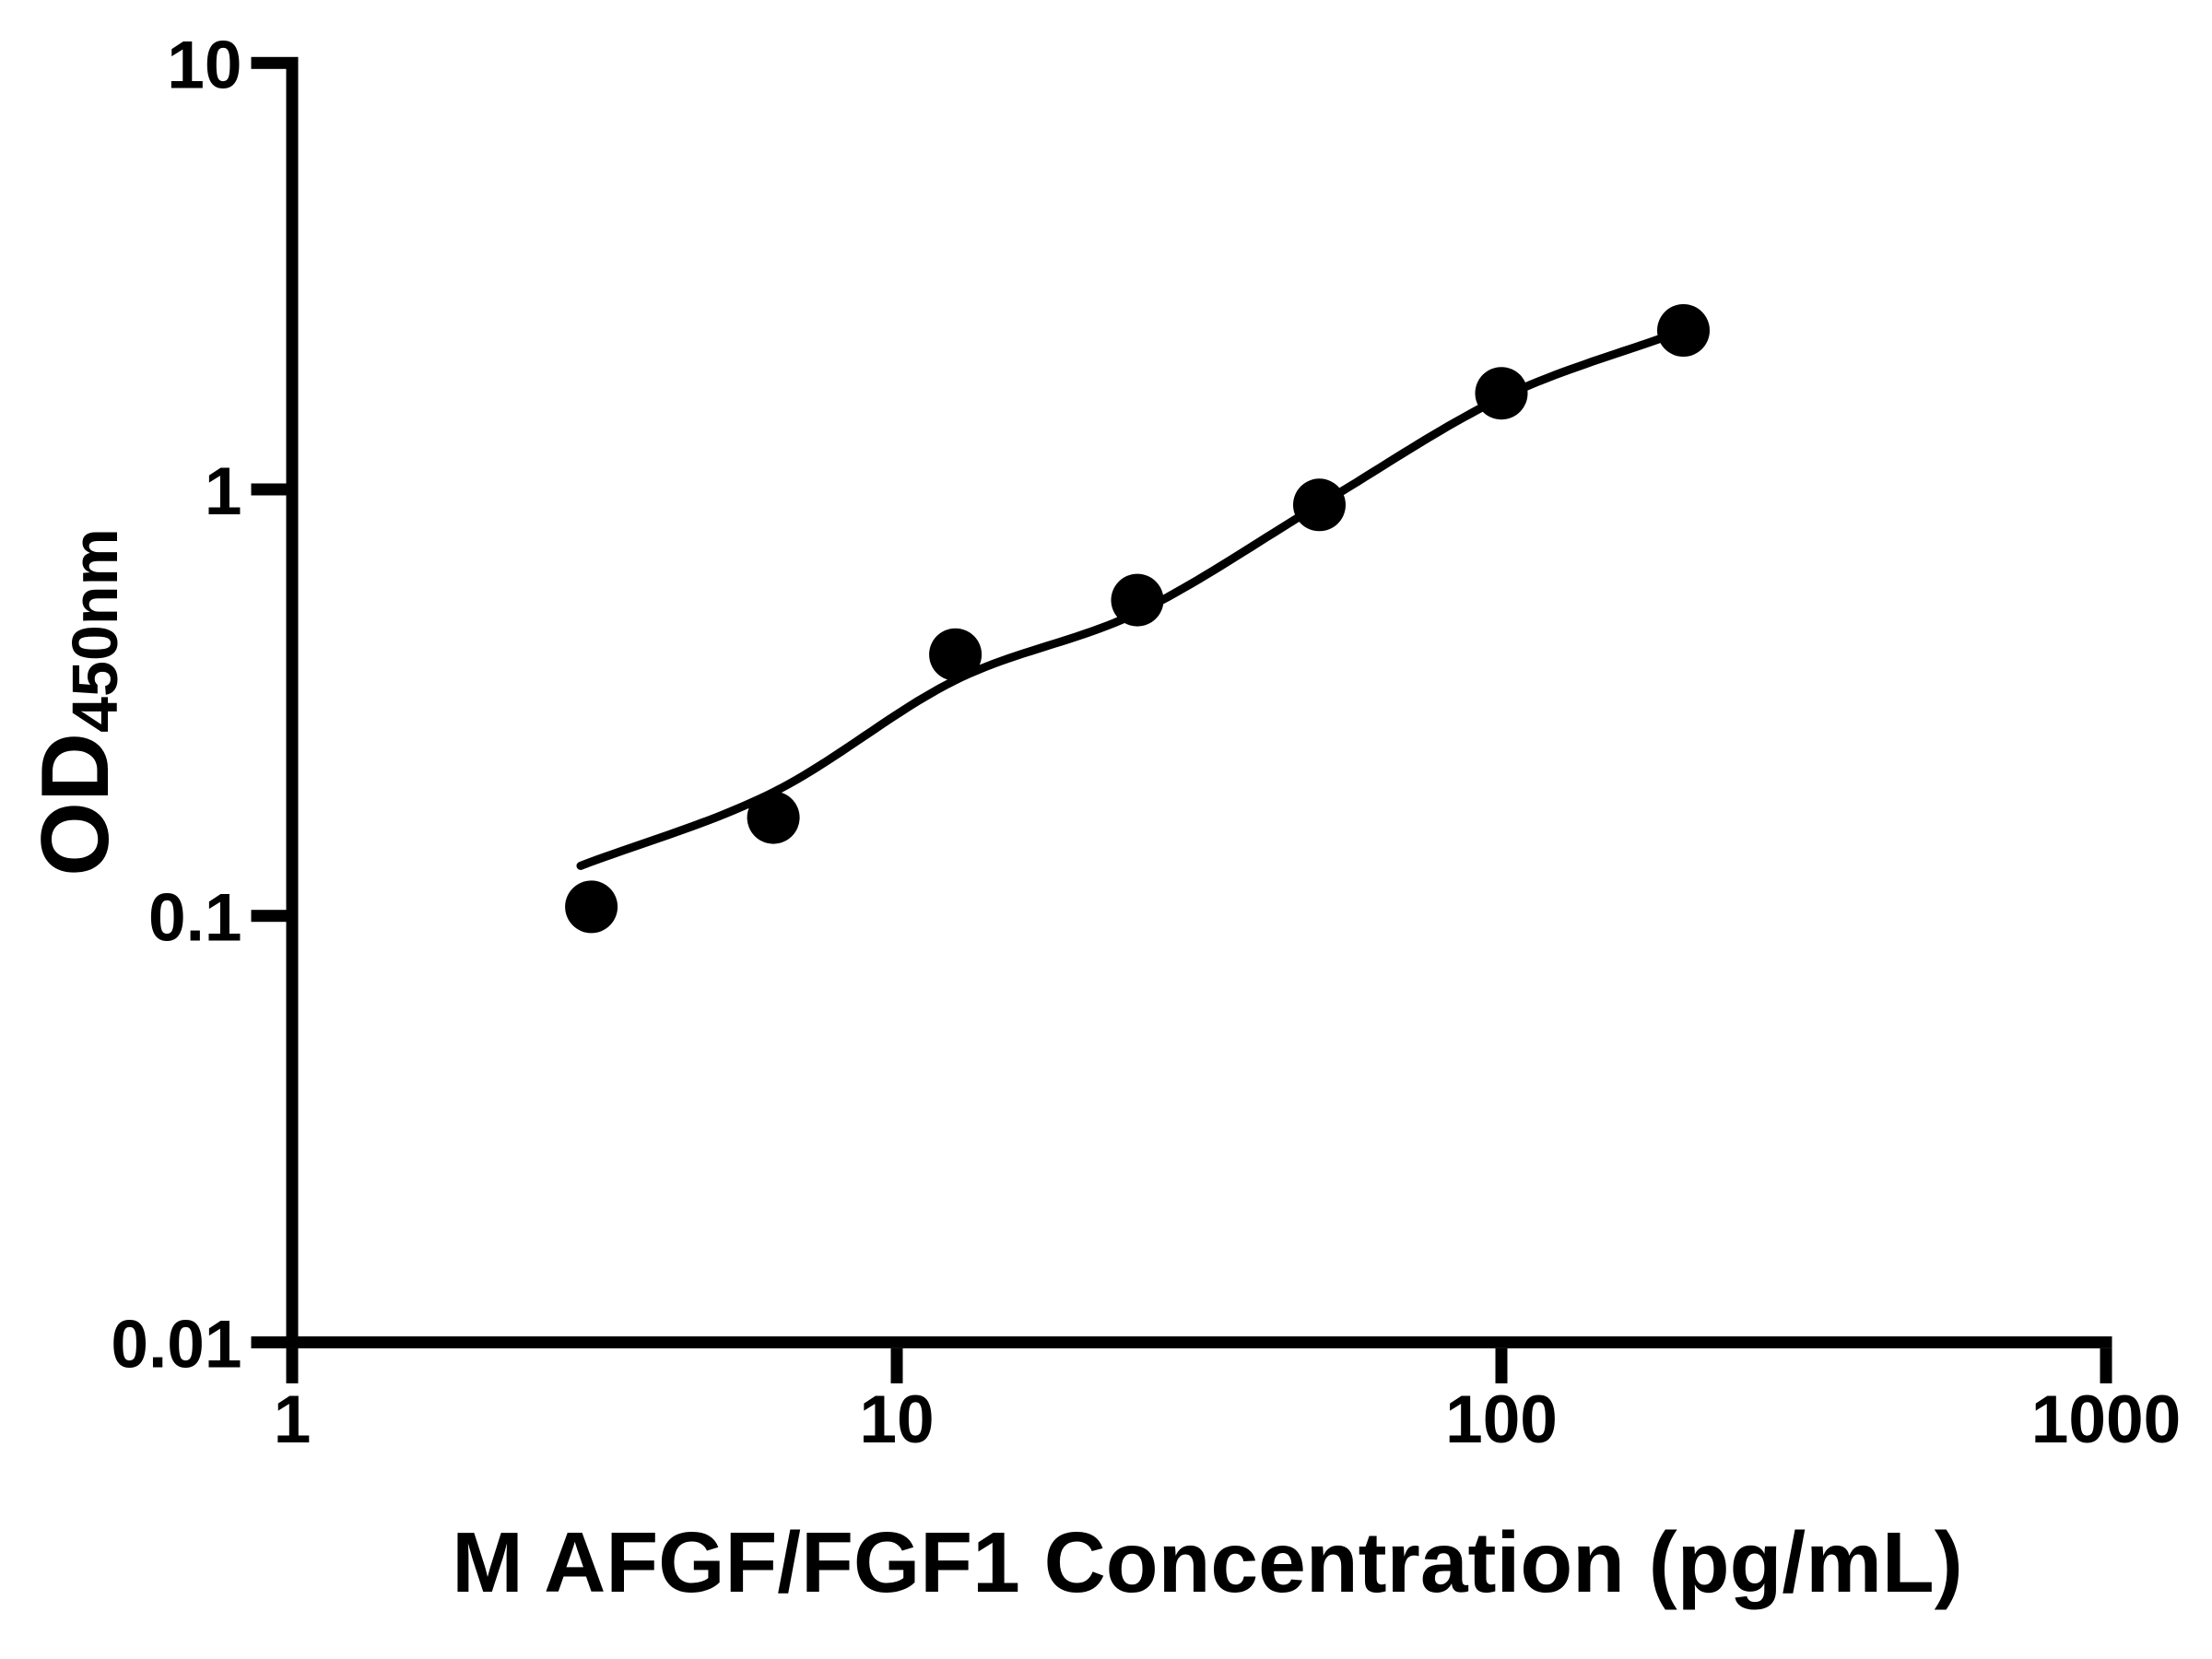 The height and width of the screenshot is (1659, 2212). I want to click on y-tick-label: 1, so click(223, 491).